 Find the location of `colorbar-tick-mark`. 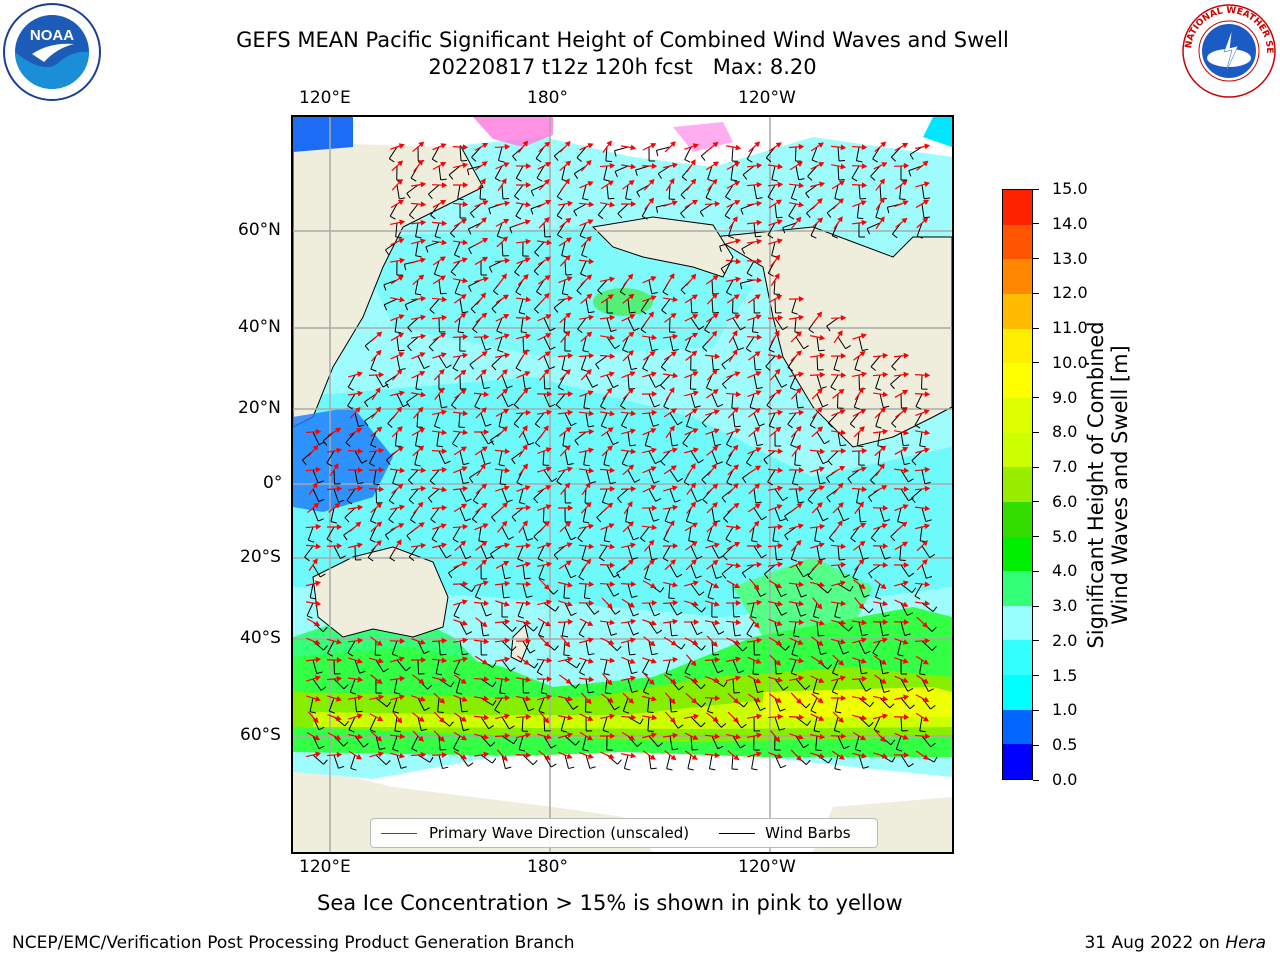

colorbar-tick-mark is located at coordinates (1036, 745).